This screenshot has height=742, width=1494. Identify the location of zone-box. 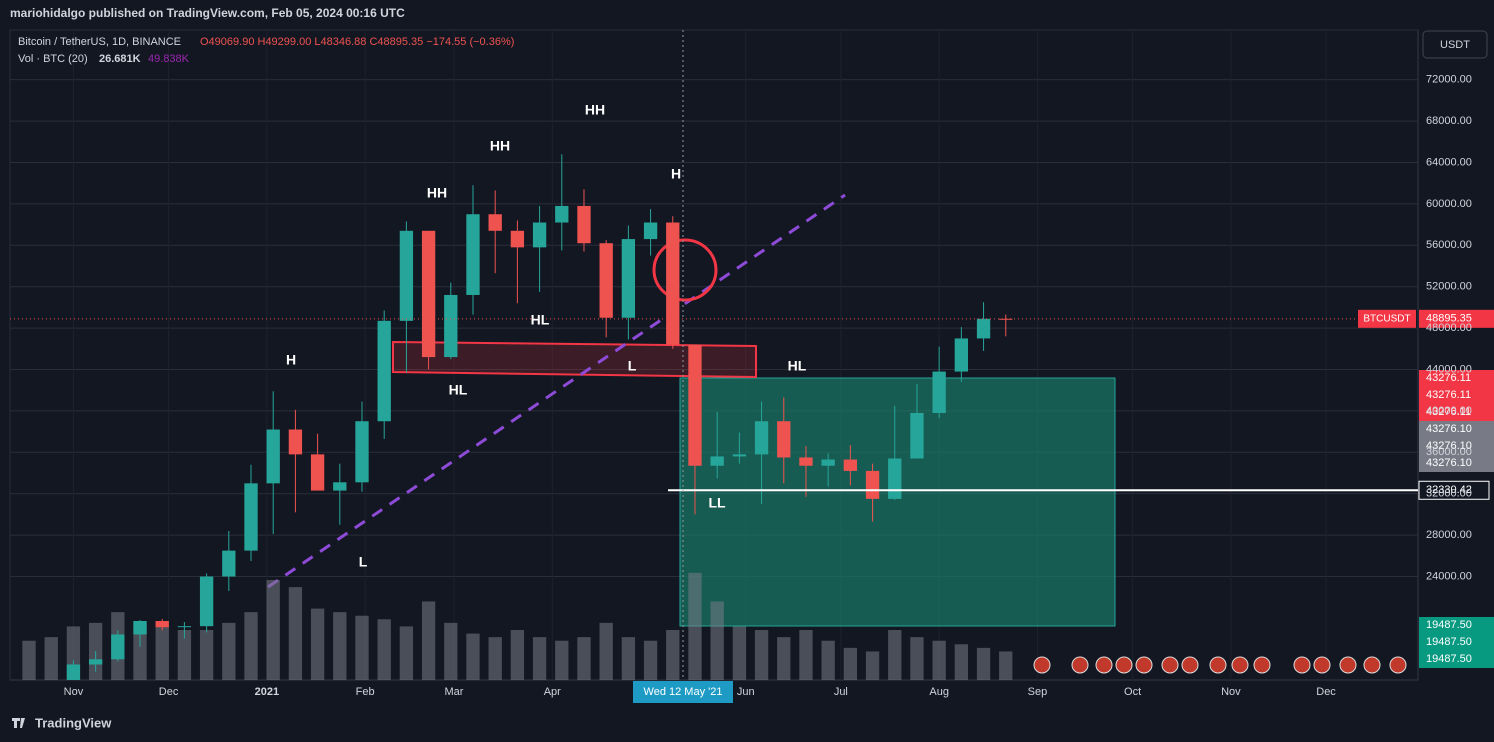
(897, 502).